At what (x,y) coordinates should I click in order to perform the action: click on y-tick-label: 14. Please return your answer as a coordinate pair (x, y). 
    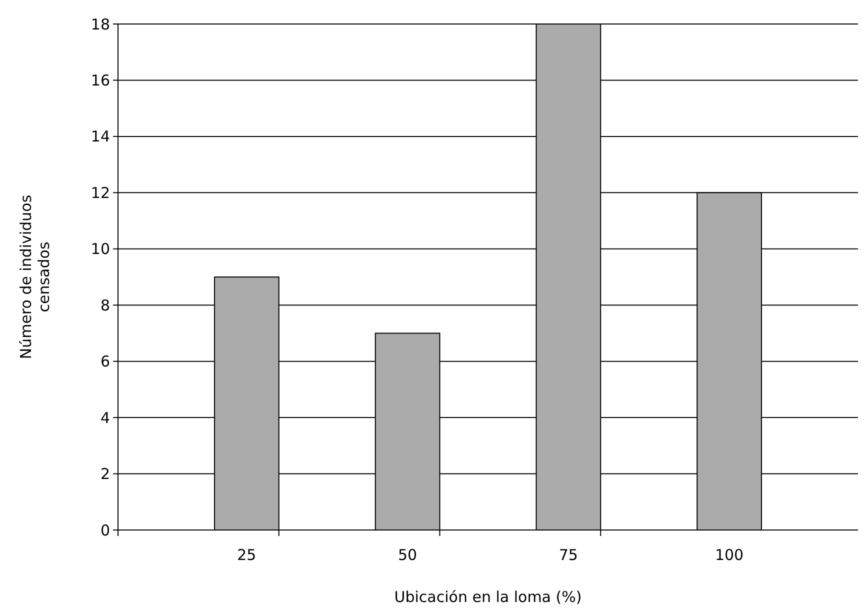
    Looking at the image, I should click on (100, 137).